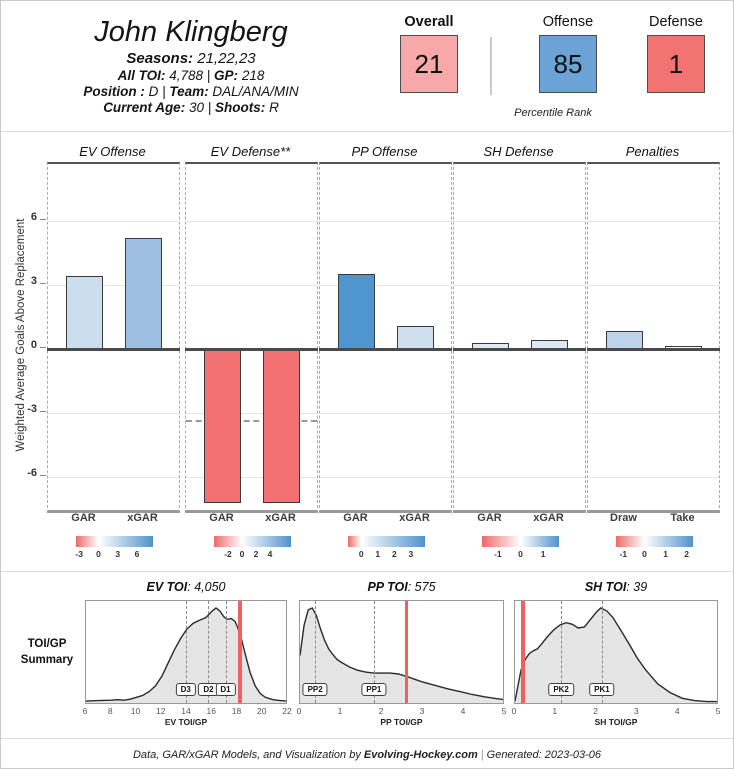  I want to click on x-axis-tick-label: 1, so click(555, 711).